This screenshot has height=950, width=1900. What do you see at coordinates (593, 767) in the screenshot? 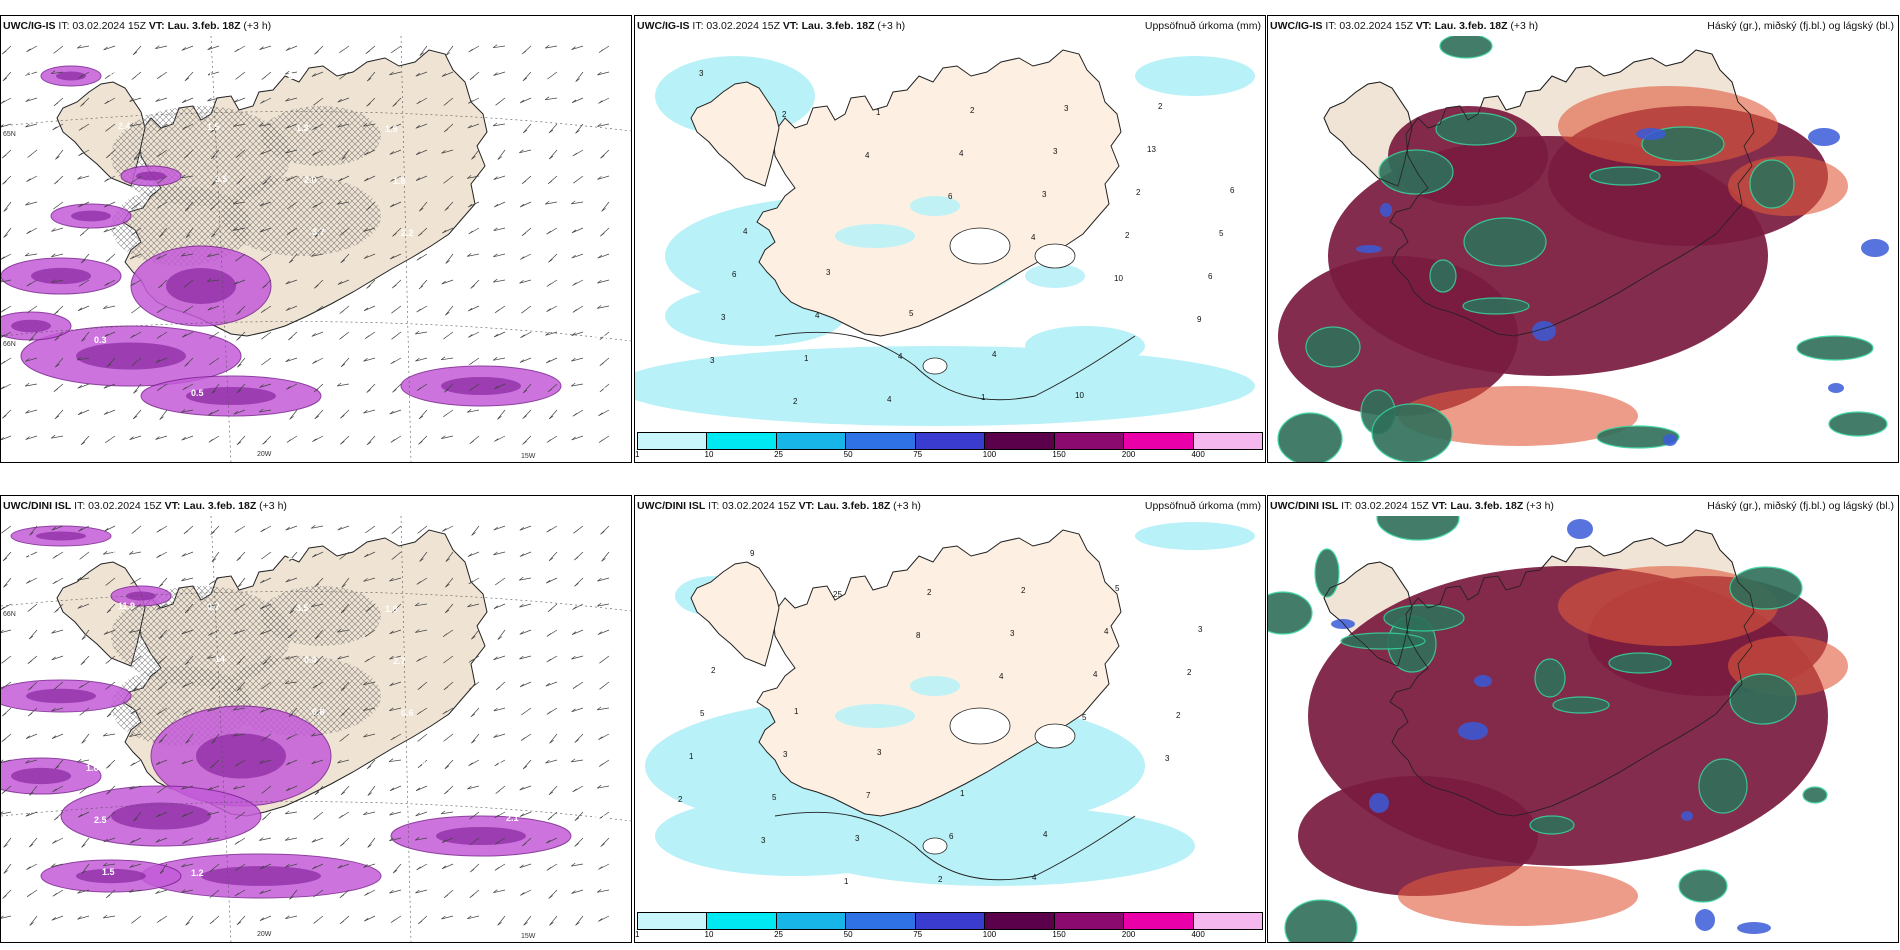
I see `wind-value-label: 1.9` at bounding box center [593, 767].